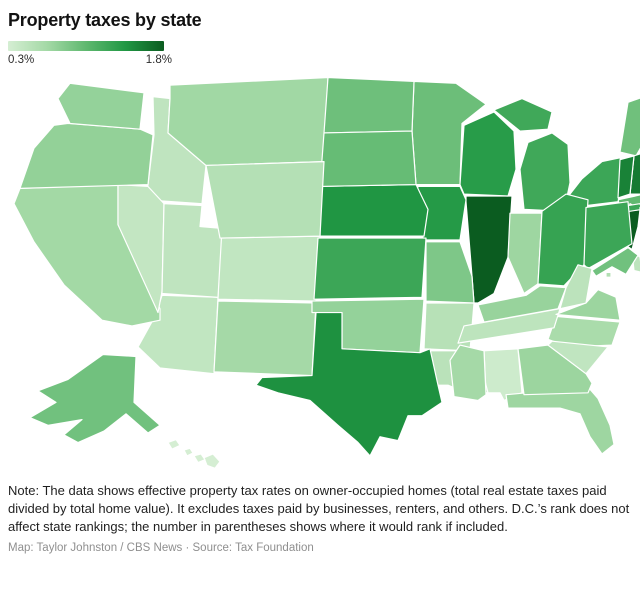 The image size is (640, 604). I want to click on state-mo, so click(450, 272).